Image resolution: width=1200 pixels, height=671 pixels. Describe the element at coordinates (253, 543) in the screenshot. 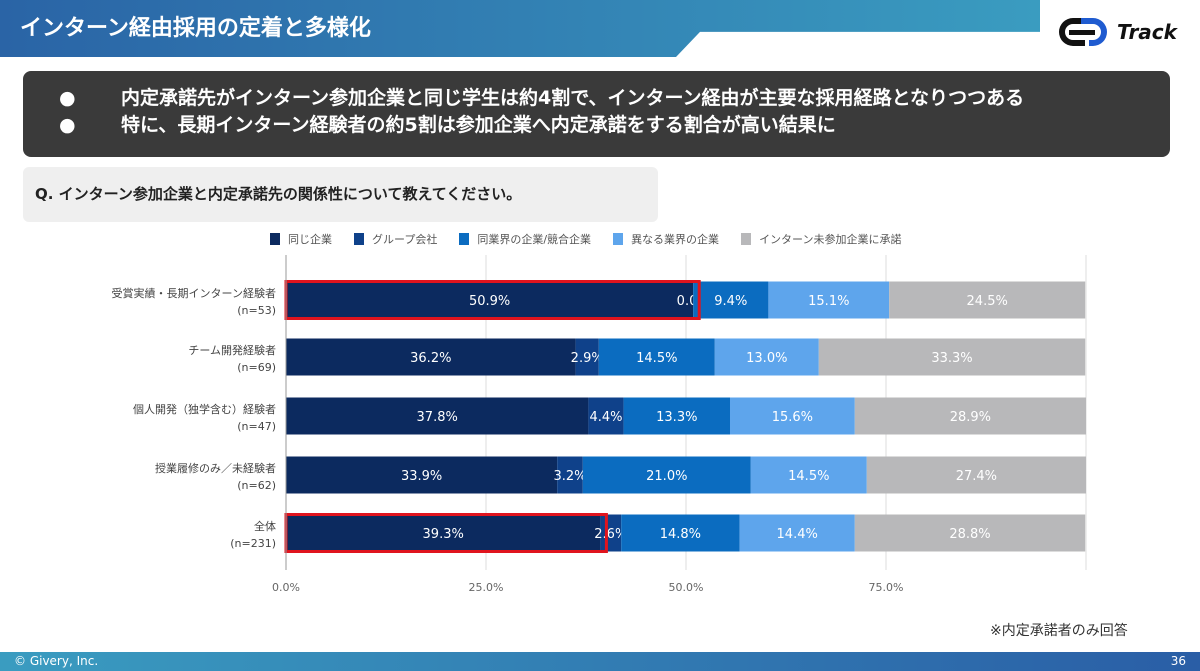

I see `category-n: (n=231)` at that location.